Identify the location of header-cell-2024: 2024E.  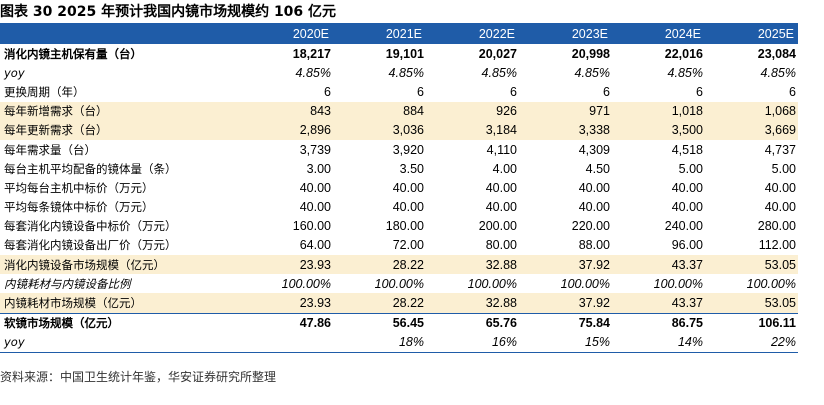
(658, 33).